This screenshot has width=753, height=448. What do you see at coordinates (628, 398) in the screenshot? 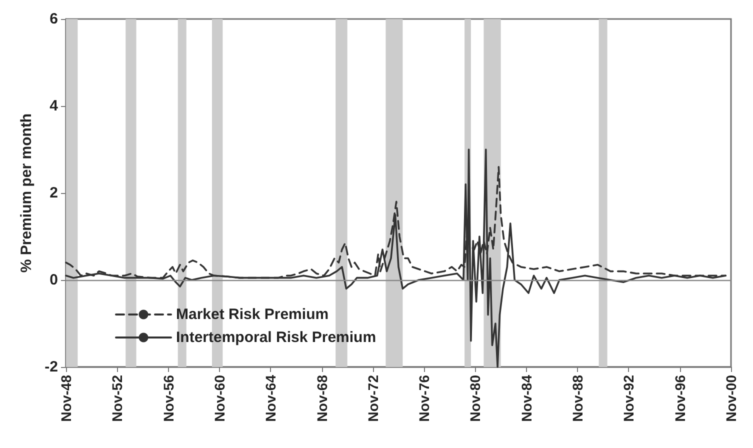
I see `x-tick-label: Nov-92` at bounding box center [628, 398].